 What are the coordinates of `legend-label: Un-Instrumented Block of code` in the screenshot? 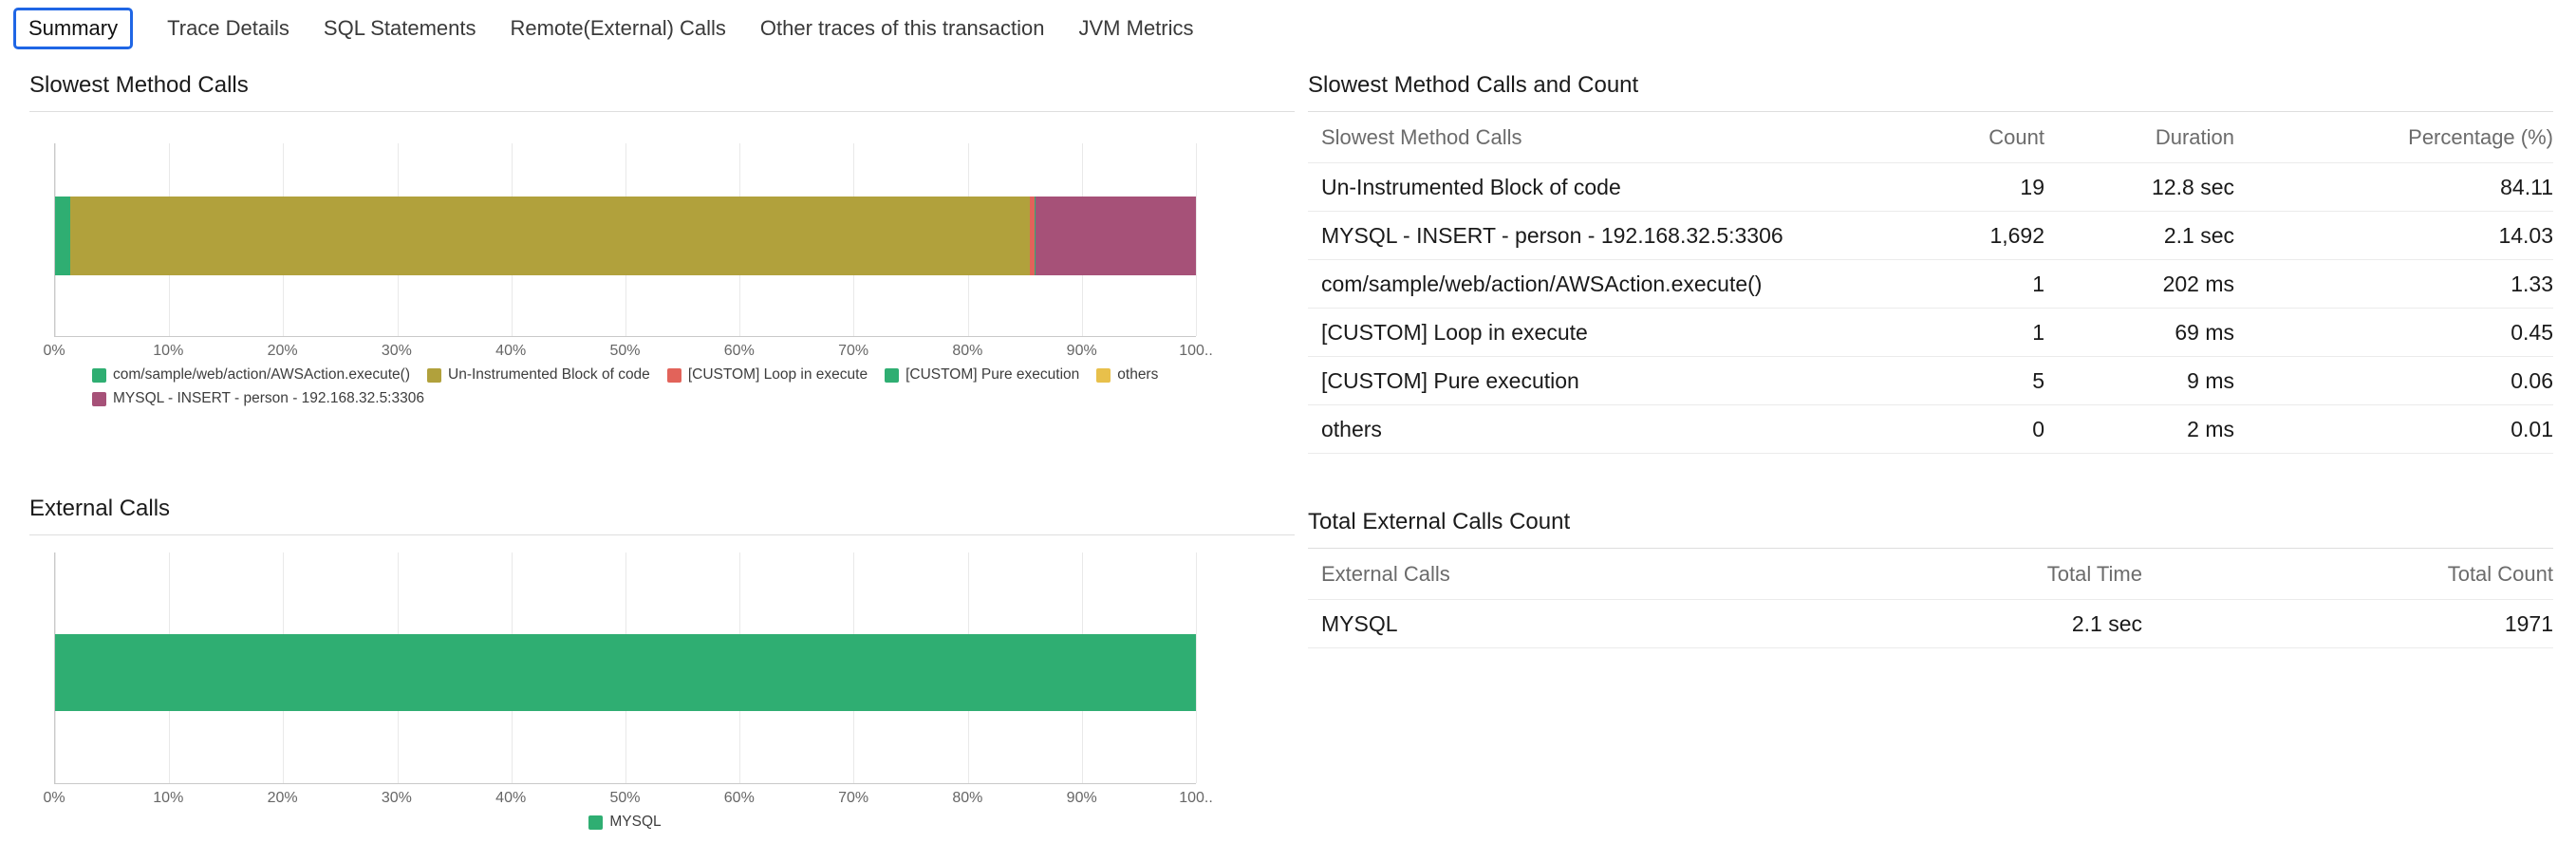 It's located at (549, 374).